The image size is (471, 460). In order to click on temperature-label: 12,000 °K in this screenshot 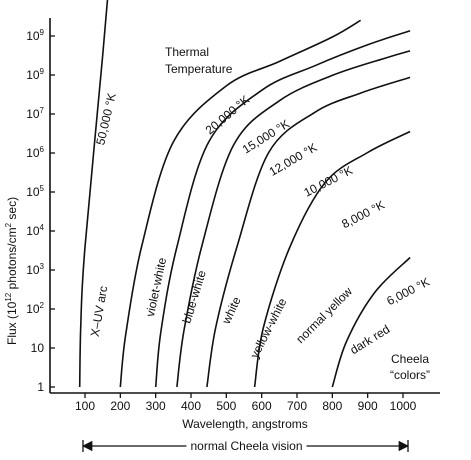, I will do `click(293, 159)`.